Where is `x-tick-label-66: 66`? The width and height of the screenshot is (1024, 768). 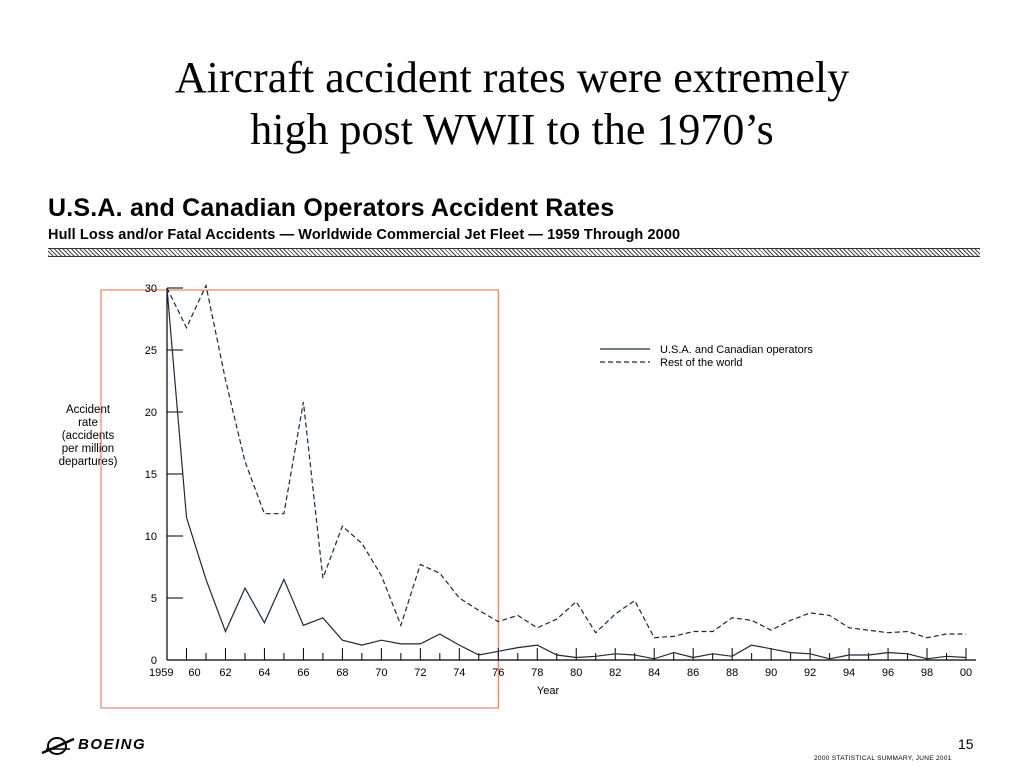 x-tick-label-66: 66 is located at coordinates (303, 673).